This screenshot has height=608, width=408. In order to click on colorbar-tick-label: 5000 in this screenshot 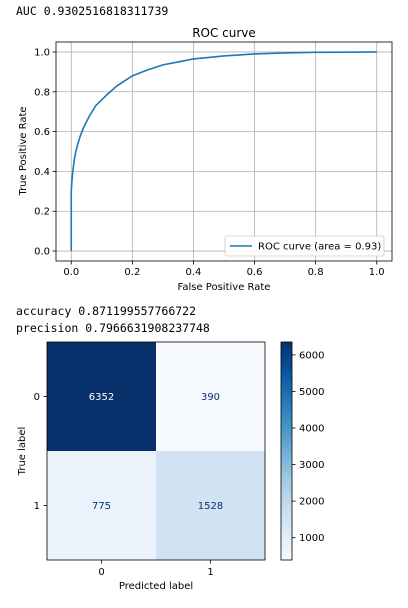, I will do `click(311, 392)`.